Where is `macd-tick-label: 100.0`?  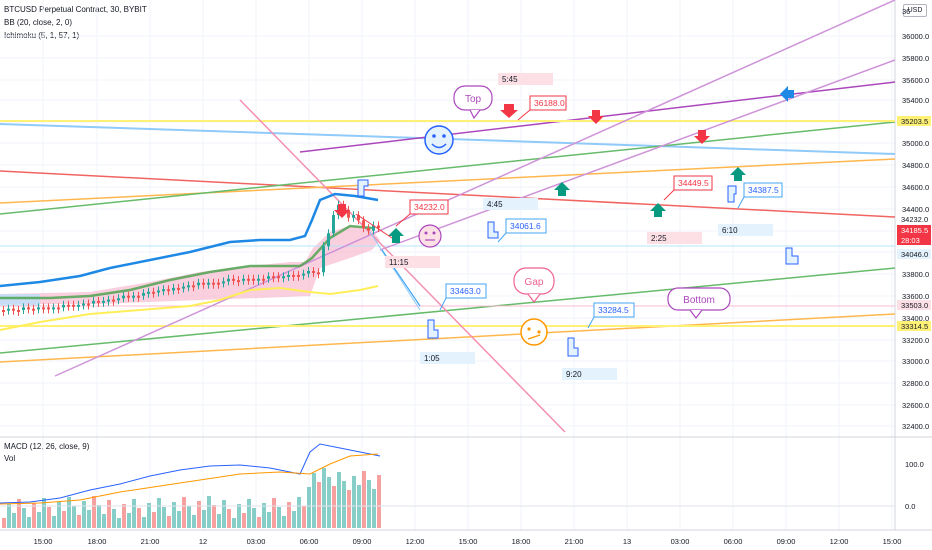
macd-tick-label: 100.0 is located at coordinates (914, 464).